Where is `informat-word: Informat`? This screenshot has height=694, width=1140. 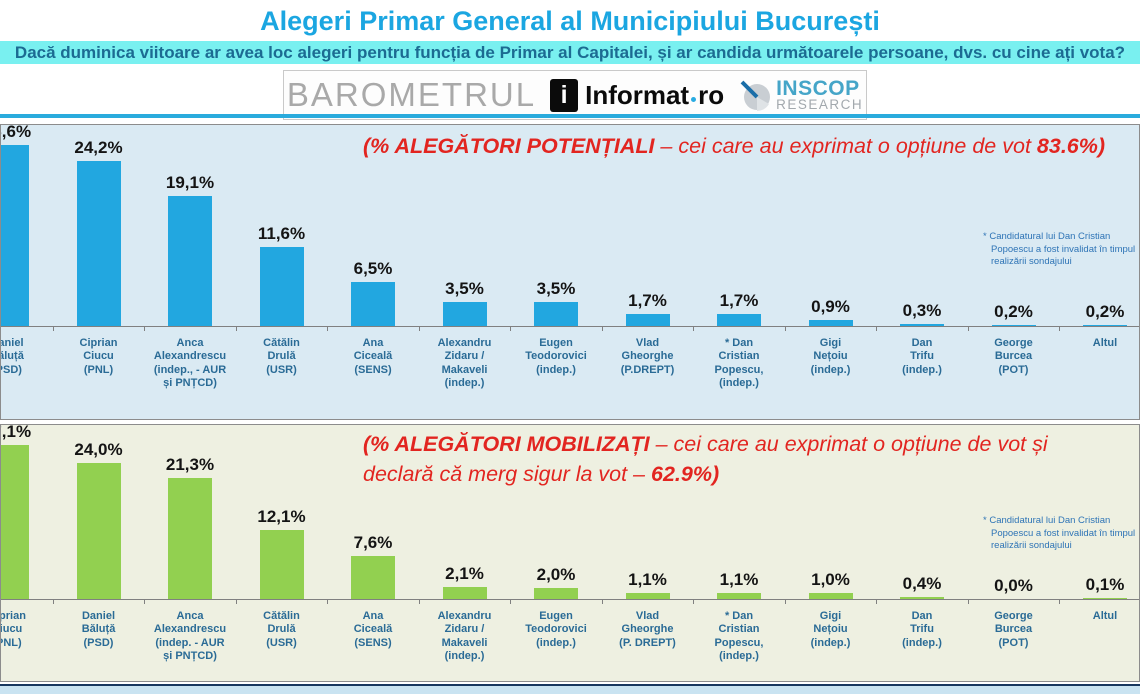
informat-word: Informat is located at coordinates (637, 94).